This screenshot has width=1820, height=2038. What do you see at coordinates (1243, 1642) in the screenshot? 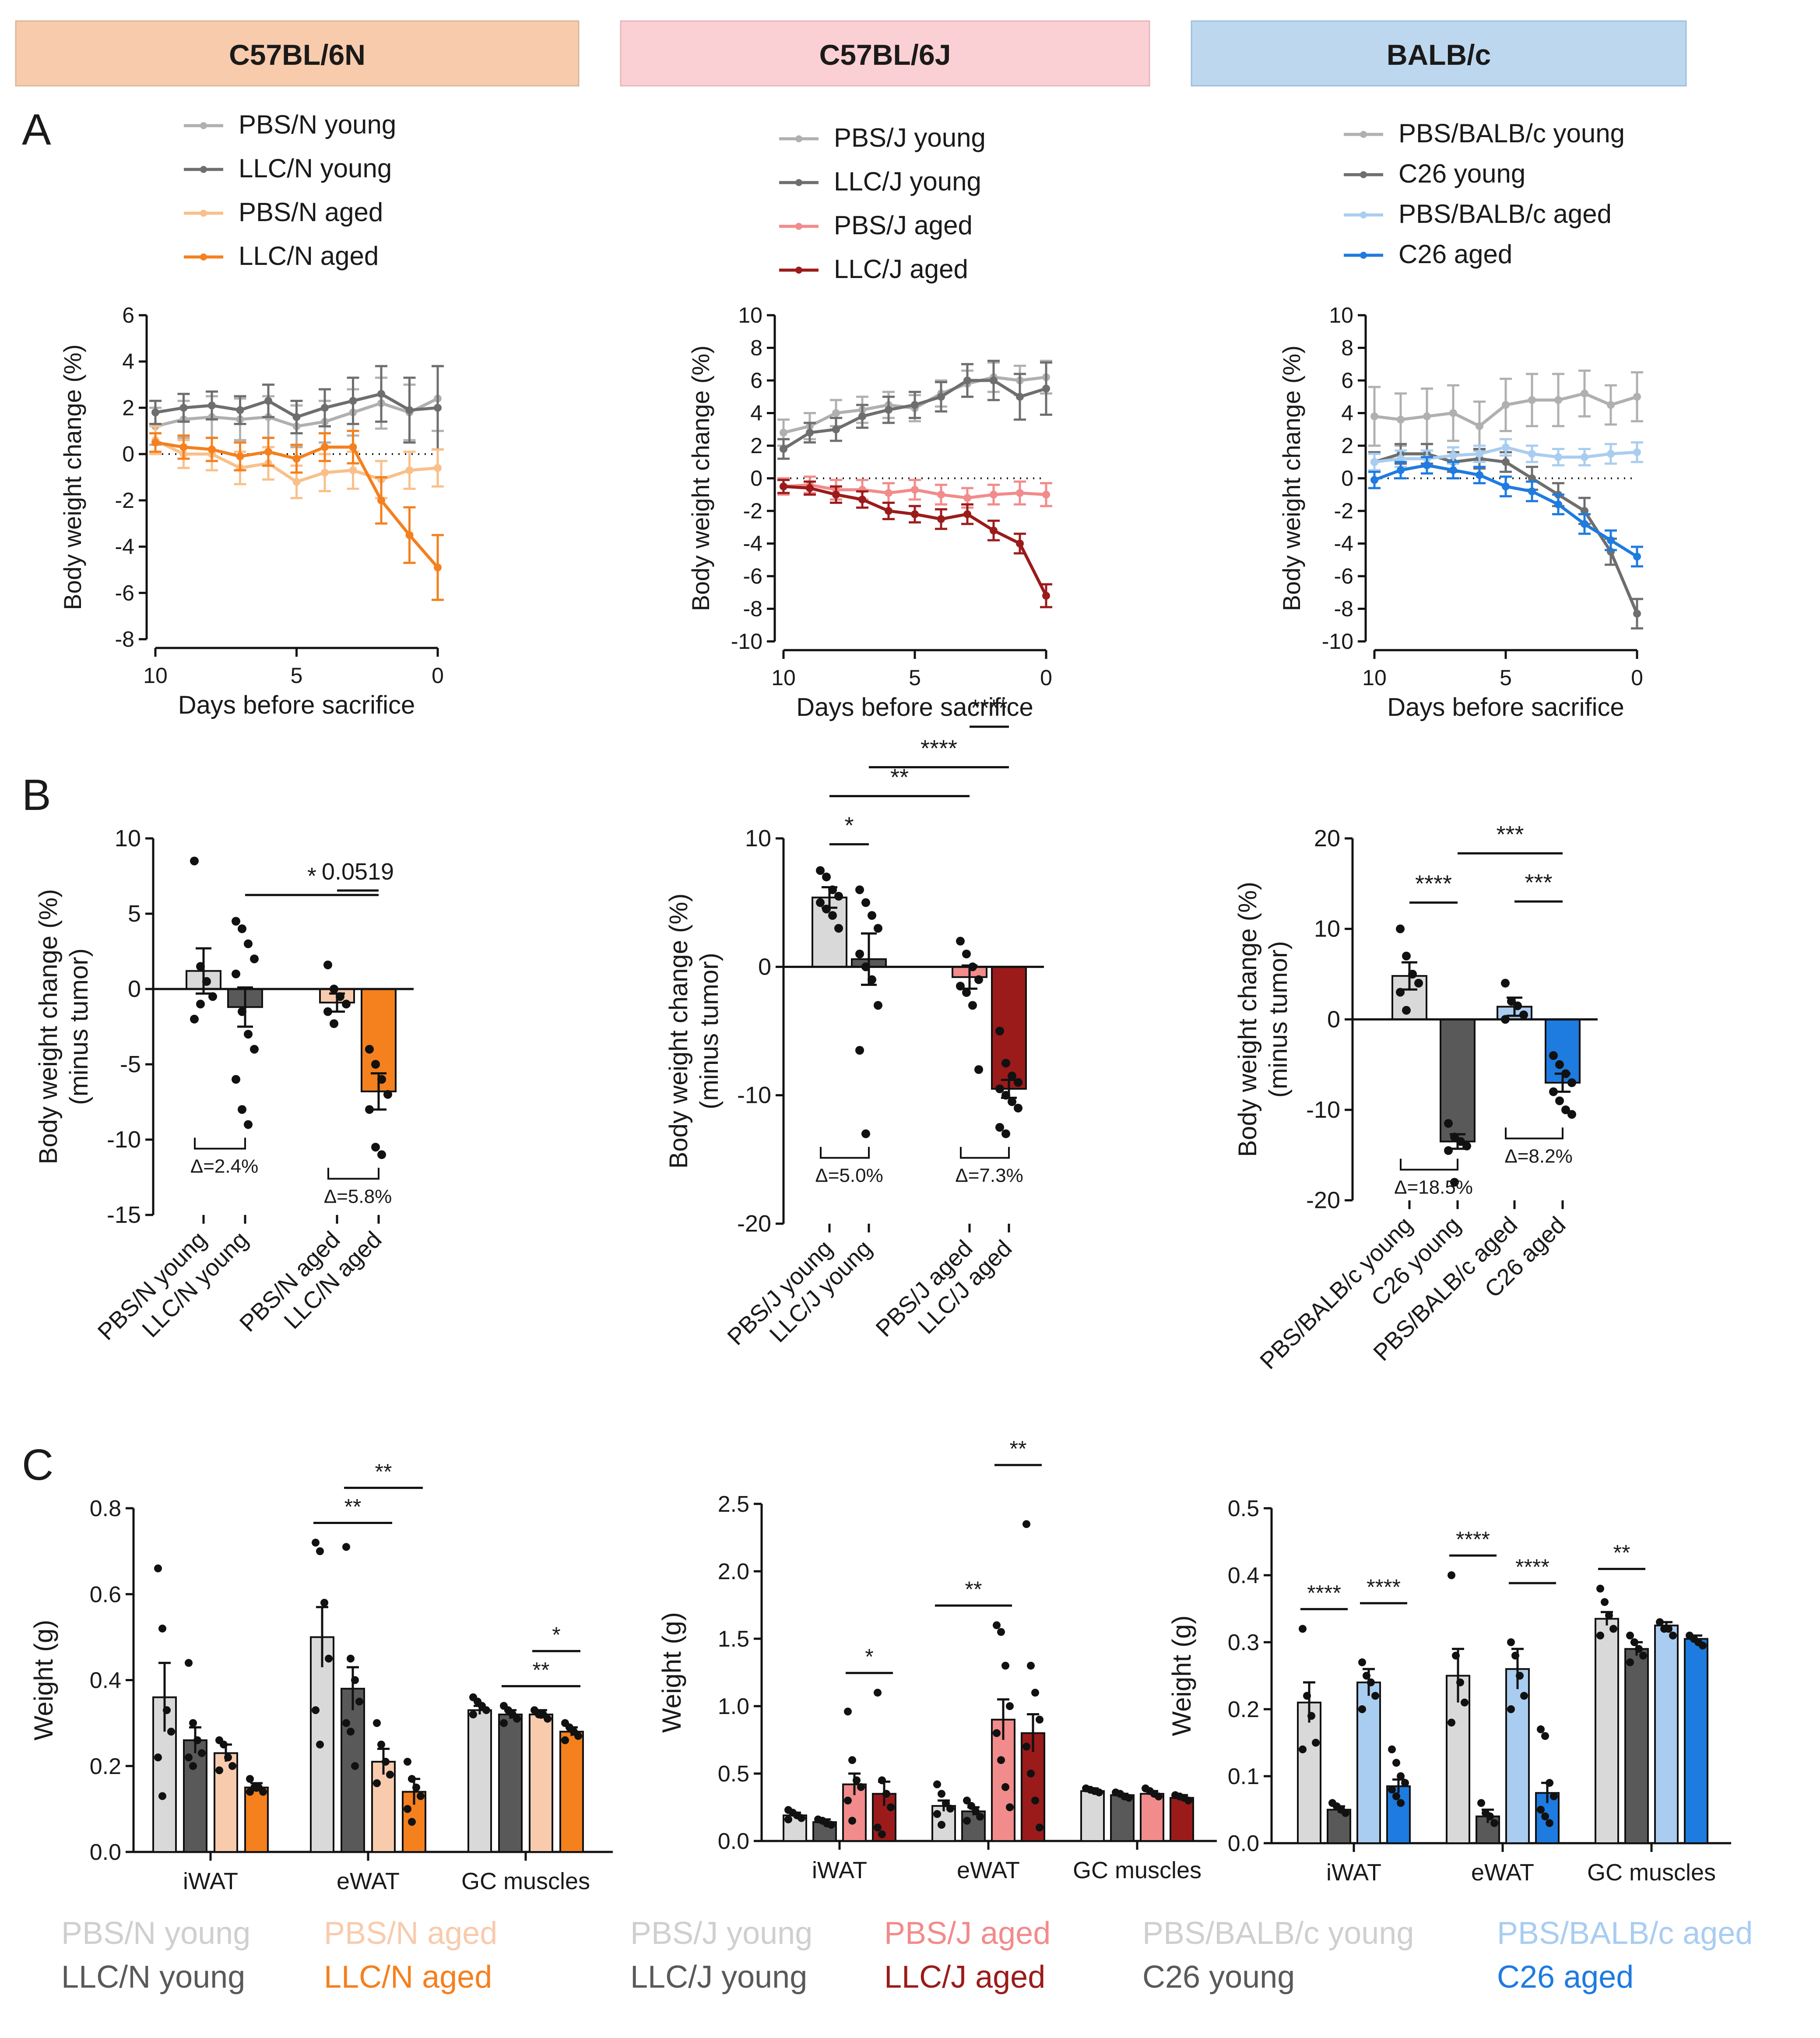
I see `y-tick-label: 0.3` at bounding box center [1243, 1642].